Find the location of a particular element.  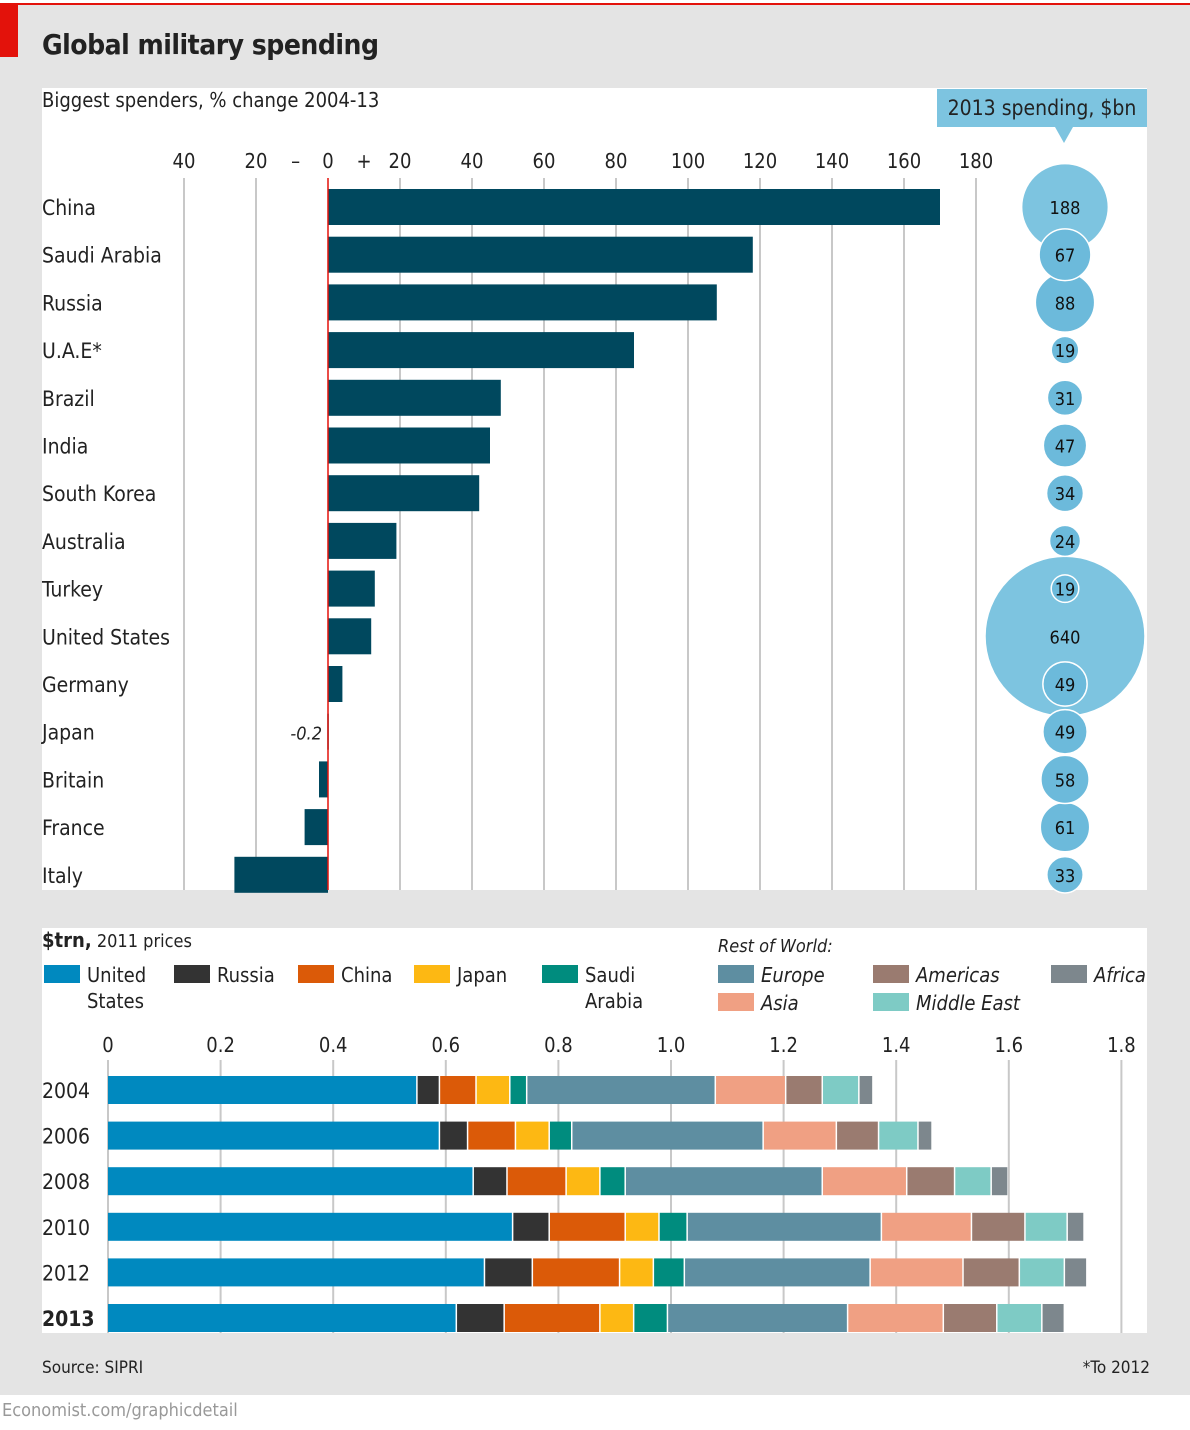

x-tick-label: 20 is located at coordinates (256, 161).